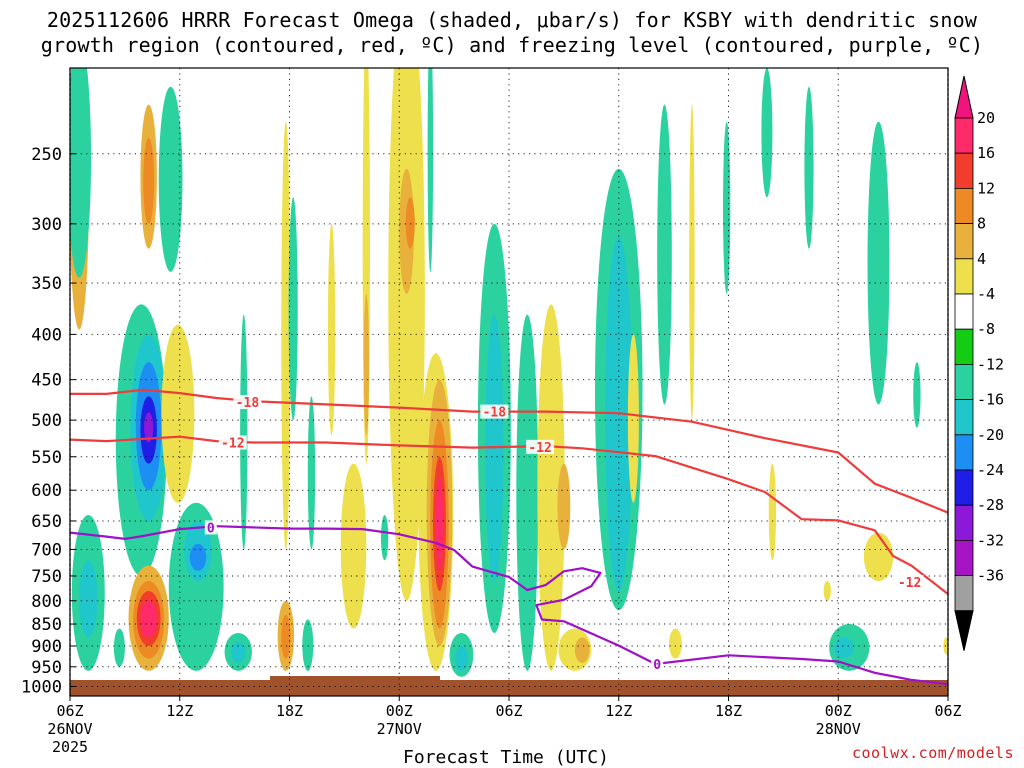  What do you see at coordinates (46, 381) in the screenshot?
I see `y-tick-label: 450` at bounding box center [46, 381].